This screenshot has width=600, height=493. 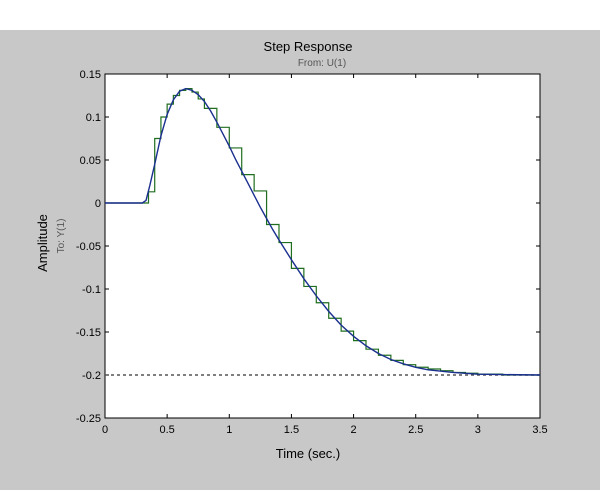 What do you see at coordinates (539, 430) in the screenshot?
I see `x-tick-label: 3.5` at bounding box center [539, 430].